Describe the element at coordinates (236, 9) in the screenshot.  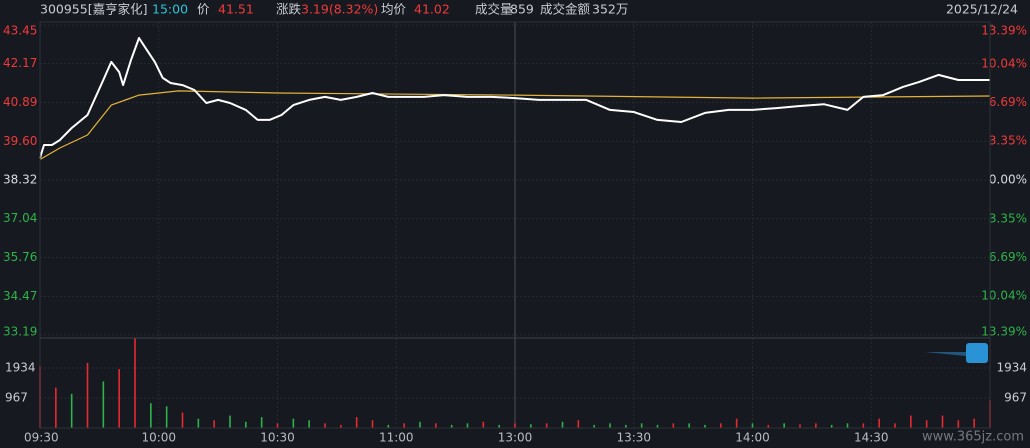
I see `price: 41.51` at that location.